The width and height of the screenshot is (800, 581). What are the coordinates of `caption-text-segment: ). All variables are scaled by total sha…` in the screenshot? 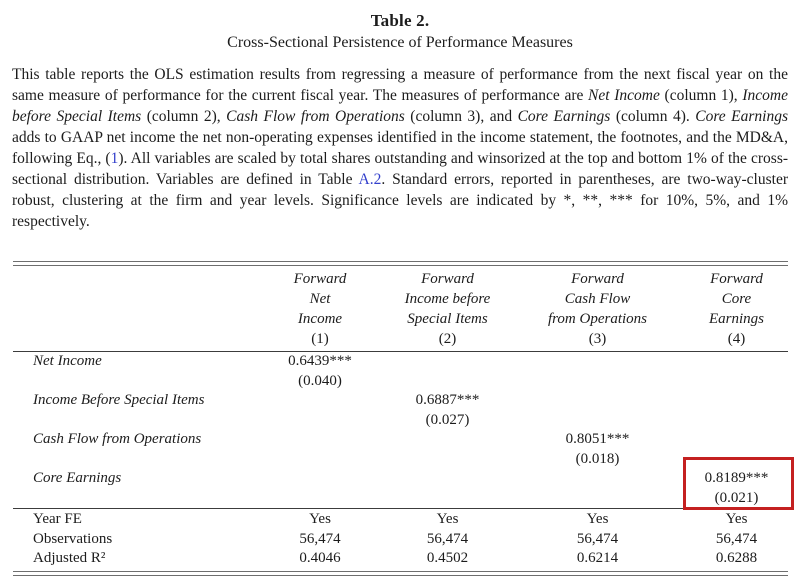 It's located at (400, 169).